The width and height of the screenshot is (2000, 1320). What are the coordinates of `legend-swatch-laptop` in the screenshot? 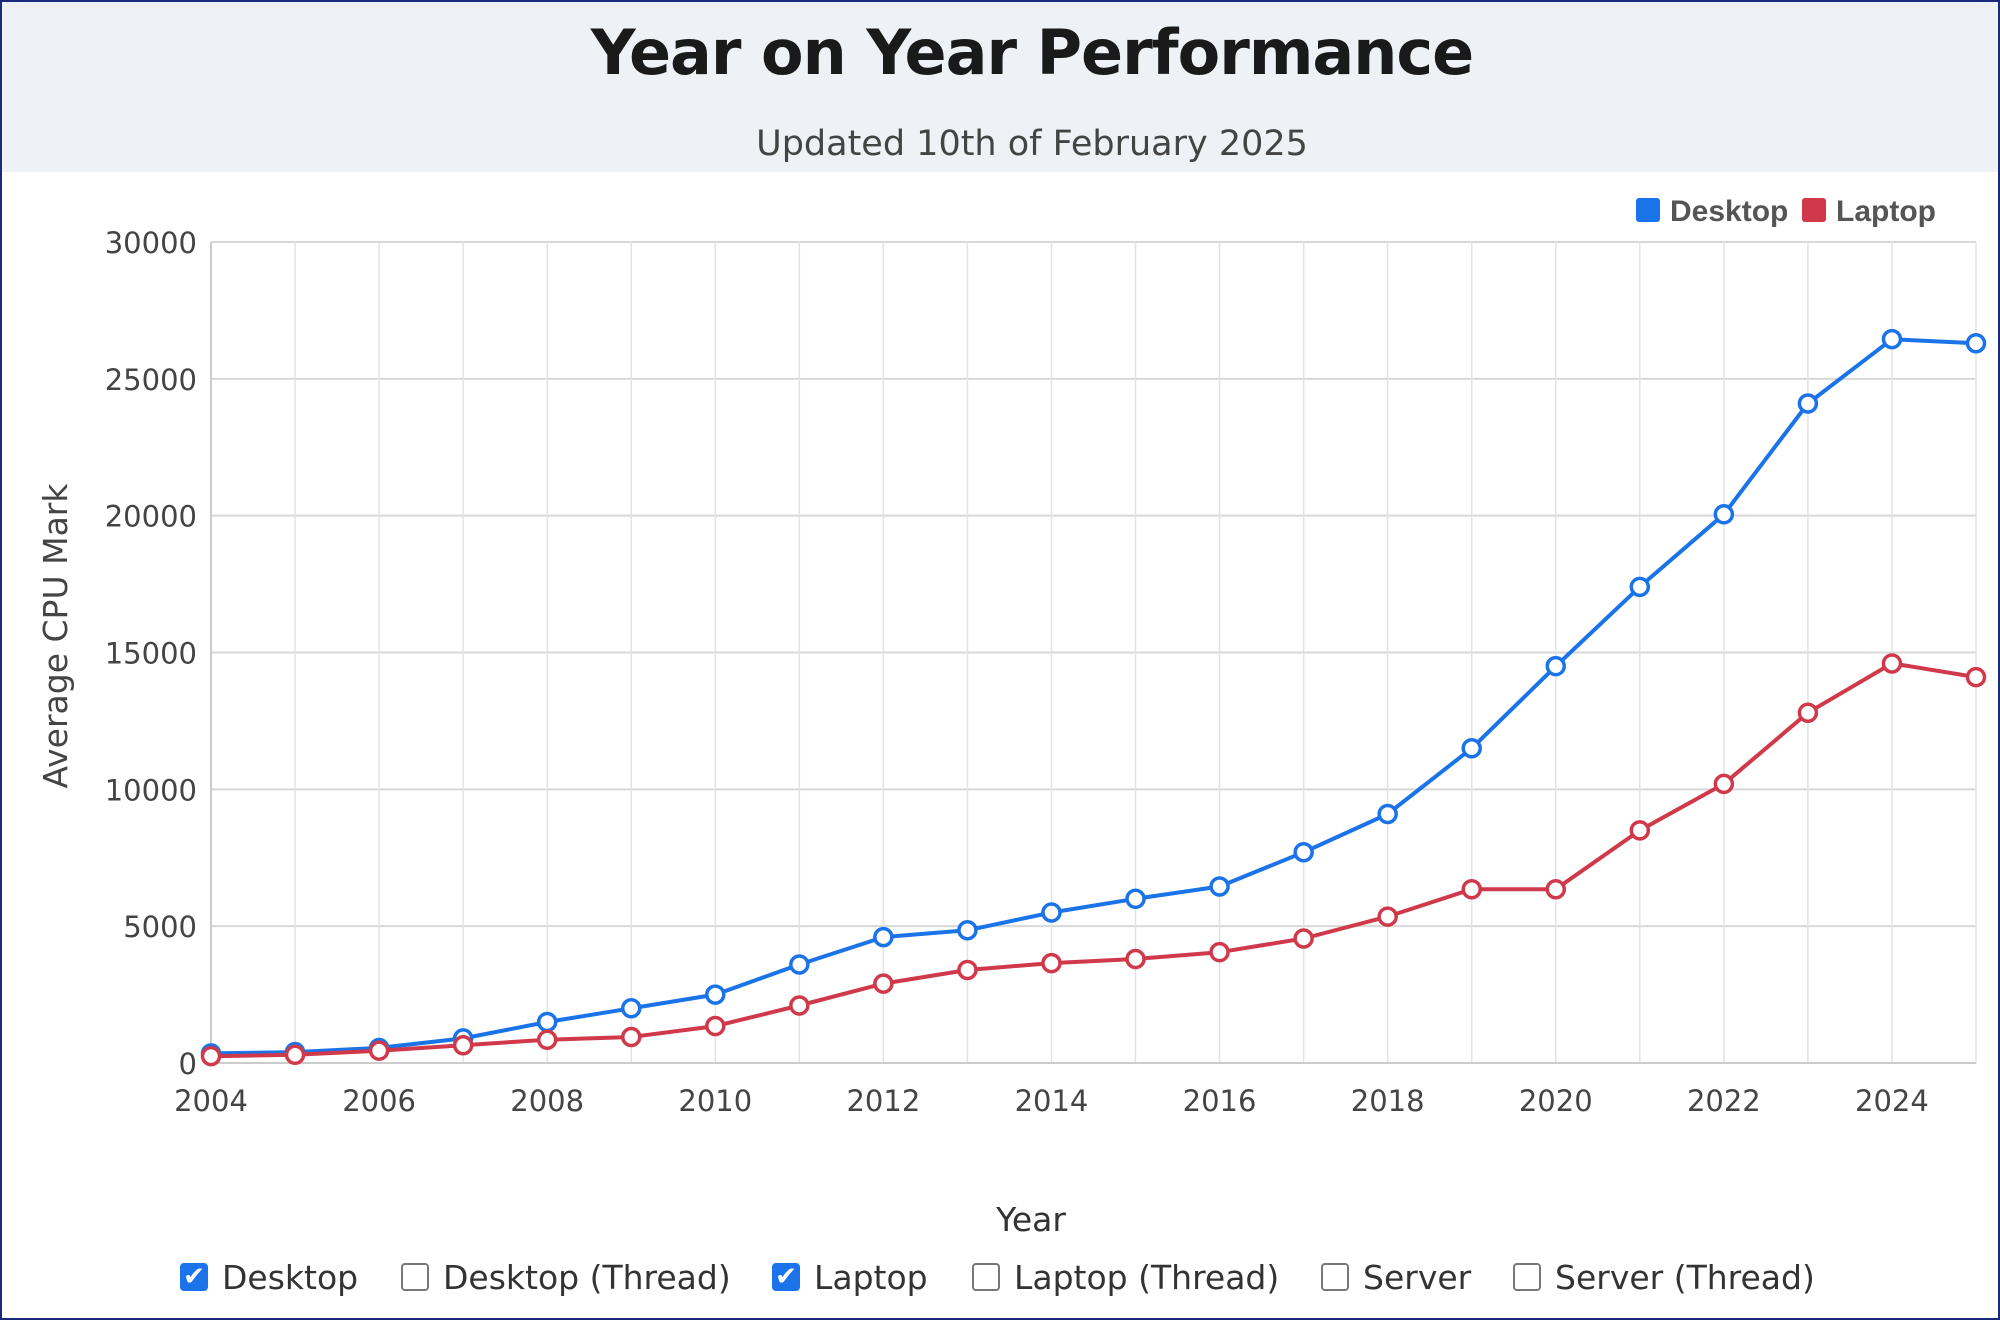 It's located at (1814, 210).